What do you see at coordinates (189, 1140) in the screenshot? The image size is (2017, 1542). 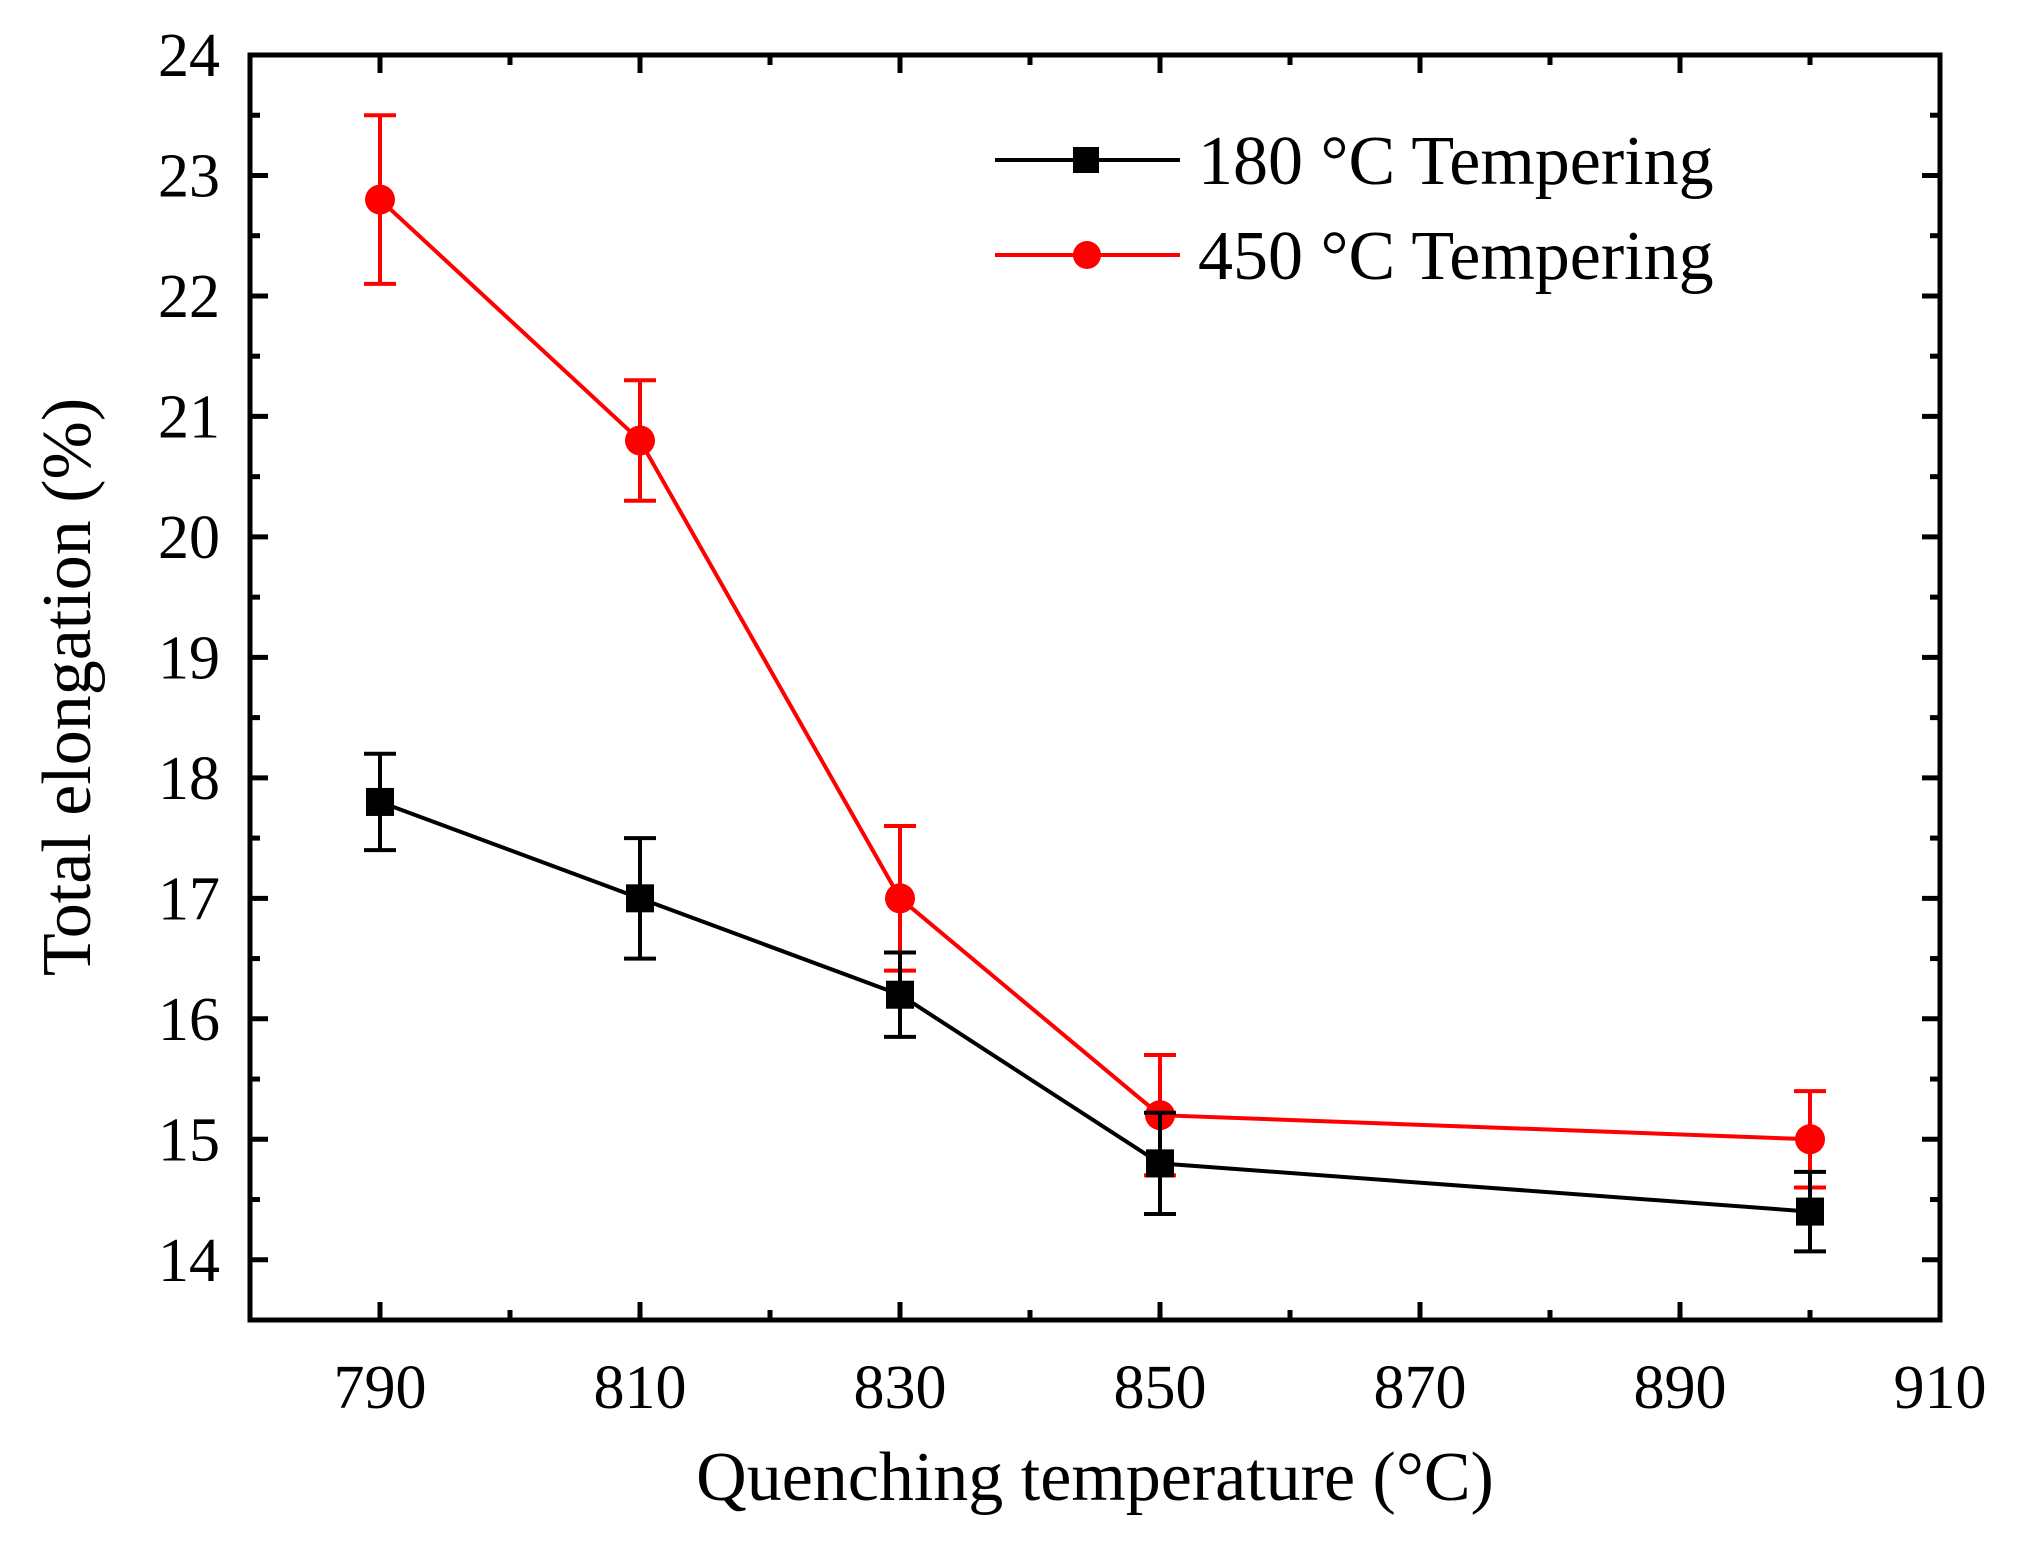 I see `y-tick-label: 15` at bounding box center [189, 1140].